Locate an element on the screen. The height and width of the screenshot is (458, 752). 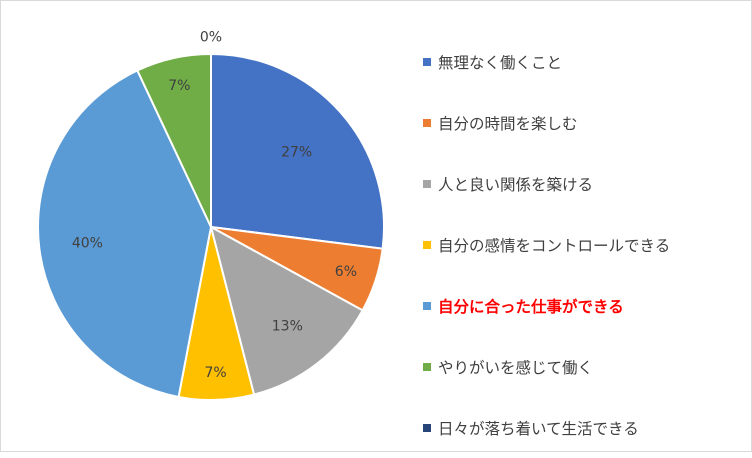
data-label: 13% is located at coordinates (287, 326).